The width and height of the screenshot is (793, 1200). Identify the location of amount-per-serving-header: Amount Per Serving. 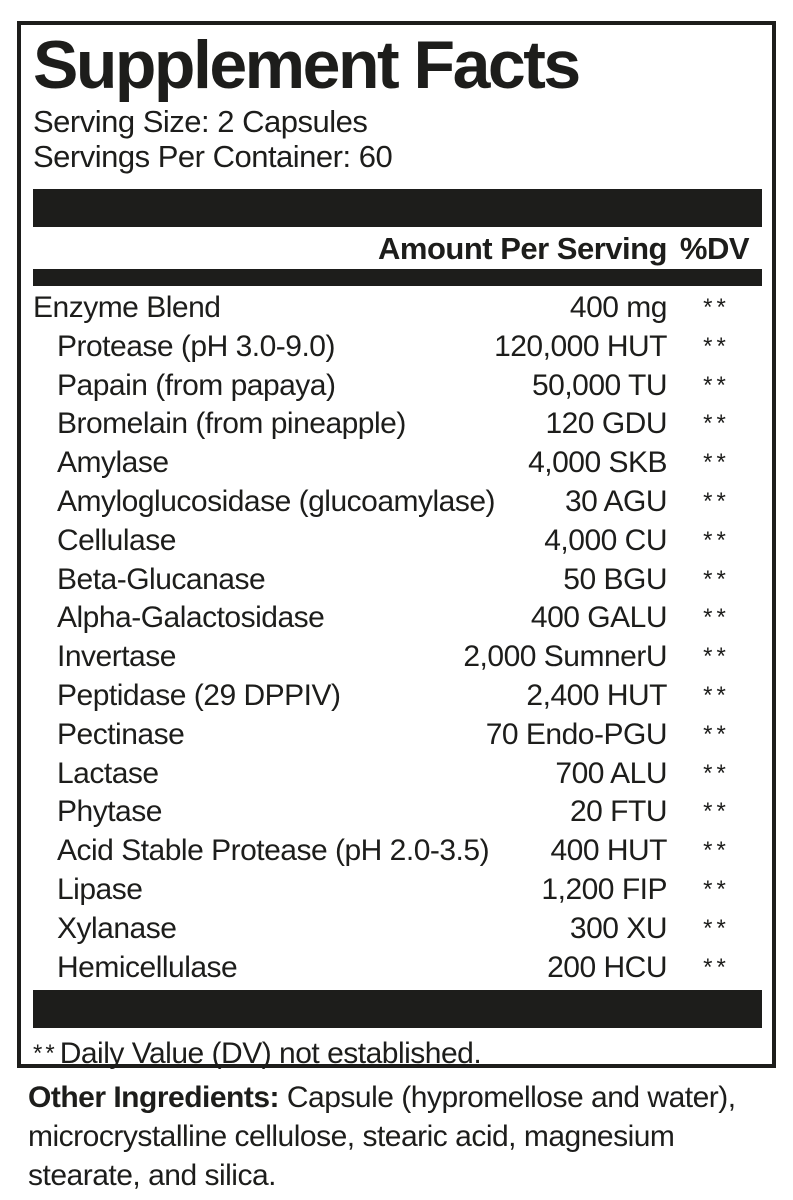
(523, 248).